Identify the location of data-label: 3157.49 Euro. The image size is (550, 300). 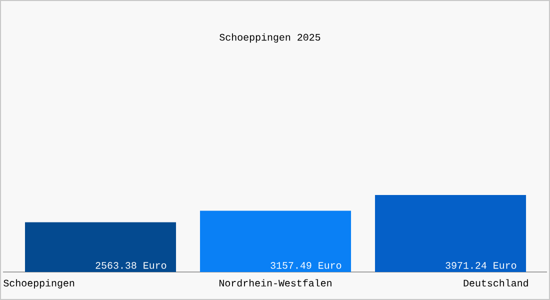
(306, 265).